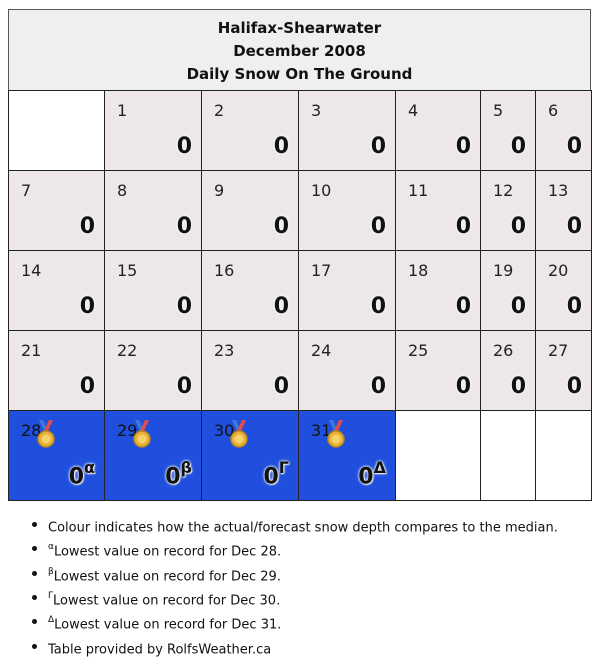 The width and height of the screenshot is (600, 660). What do you see at coordinates (321, 270) in the screenshot?
I see `day-number: 17` at bounding box center [321, 270].